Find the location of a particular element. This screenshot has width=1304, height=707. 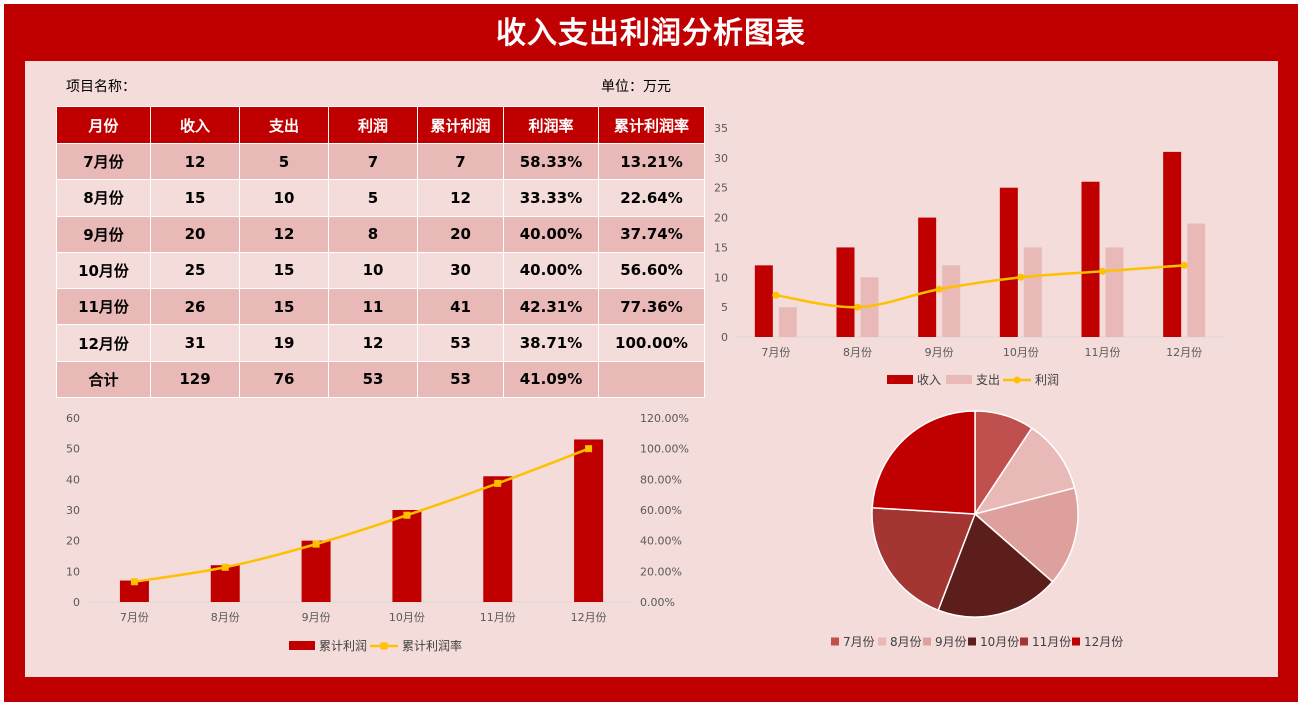

y-tick-label: 25 is located at coordinates (721, 188).